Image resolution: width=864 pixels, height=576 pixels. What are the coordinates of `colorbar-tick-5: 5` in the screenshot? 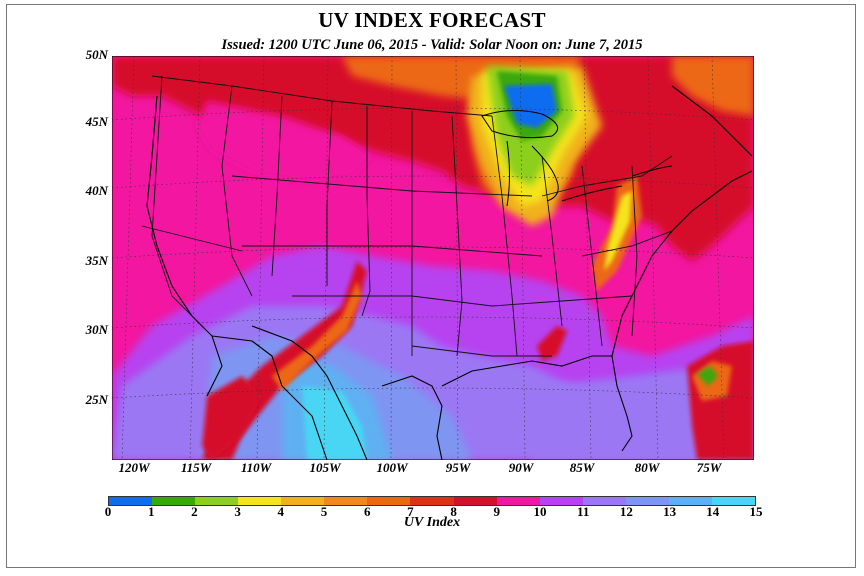 It's located at (324, 511).